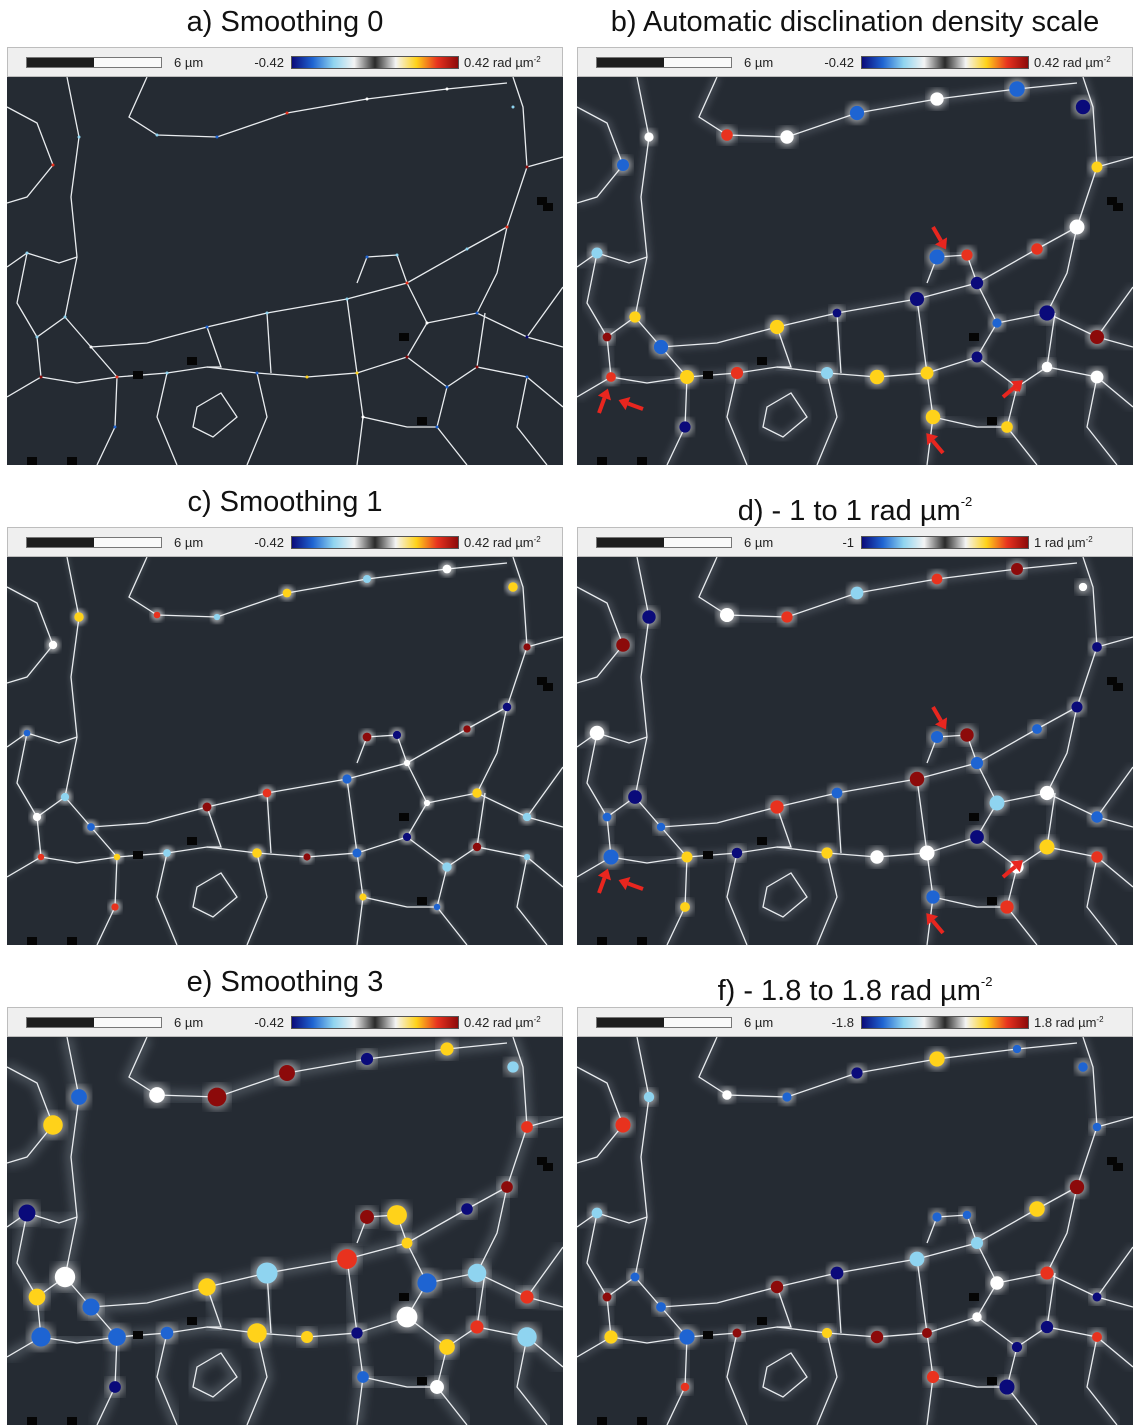 This screenshot has width=1144, height=1425. What do you see at coordinates (285, 542) in the screenshot?
I see `legend-bar: 6 µm -0.42 0.42 rad µm-2` at bounding box center [285, 542].